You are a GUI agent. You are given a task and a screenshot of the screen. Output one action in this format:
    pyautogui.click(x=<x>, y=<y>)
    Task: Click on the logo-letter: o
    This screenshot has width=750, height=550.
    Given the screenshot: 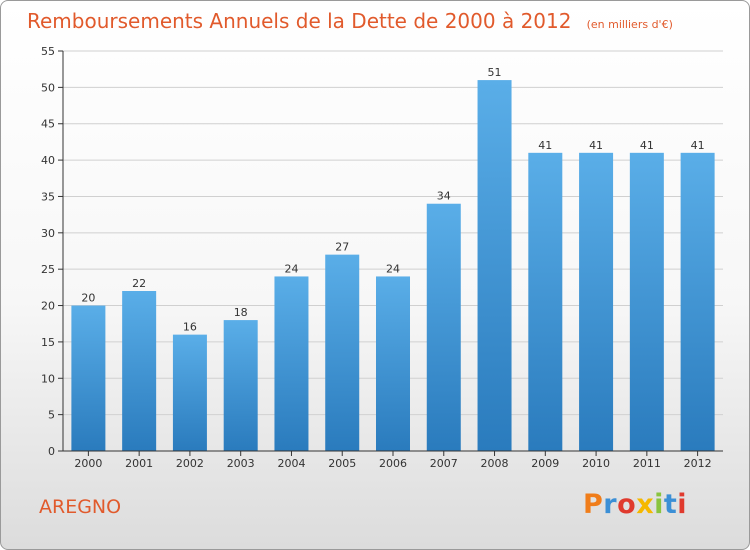 What is the action you would take?
    pyautogui.click(x=627, y=504)
    